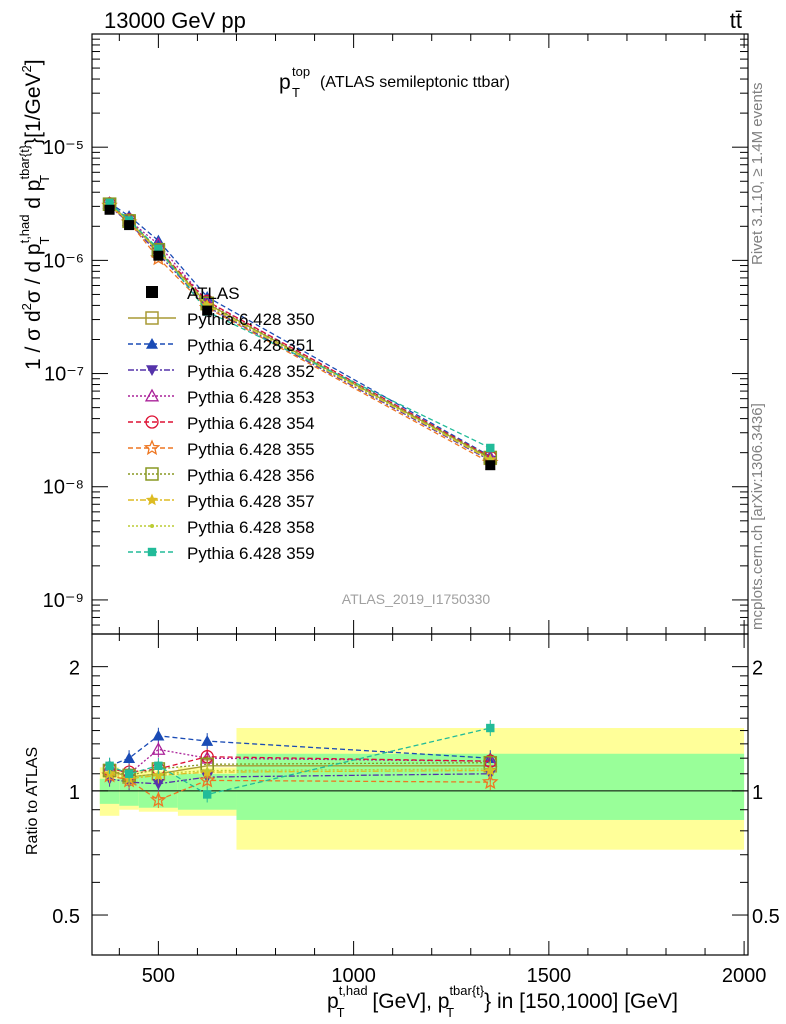  I want to click on data-points, so click(300, 337).